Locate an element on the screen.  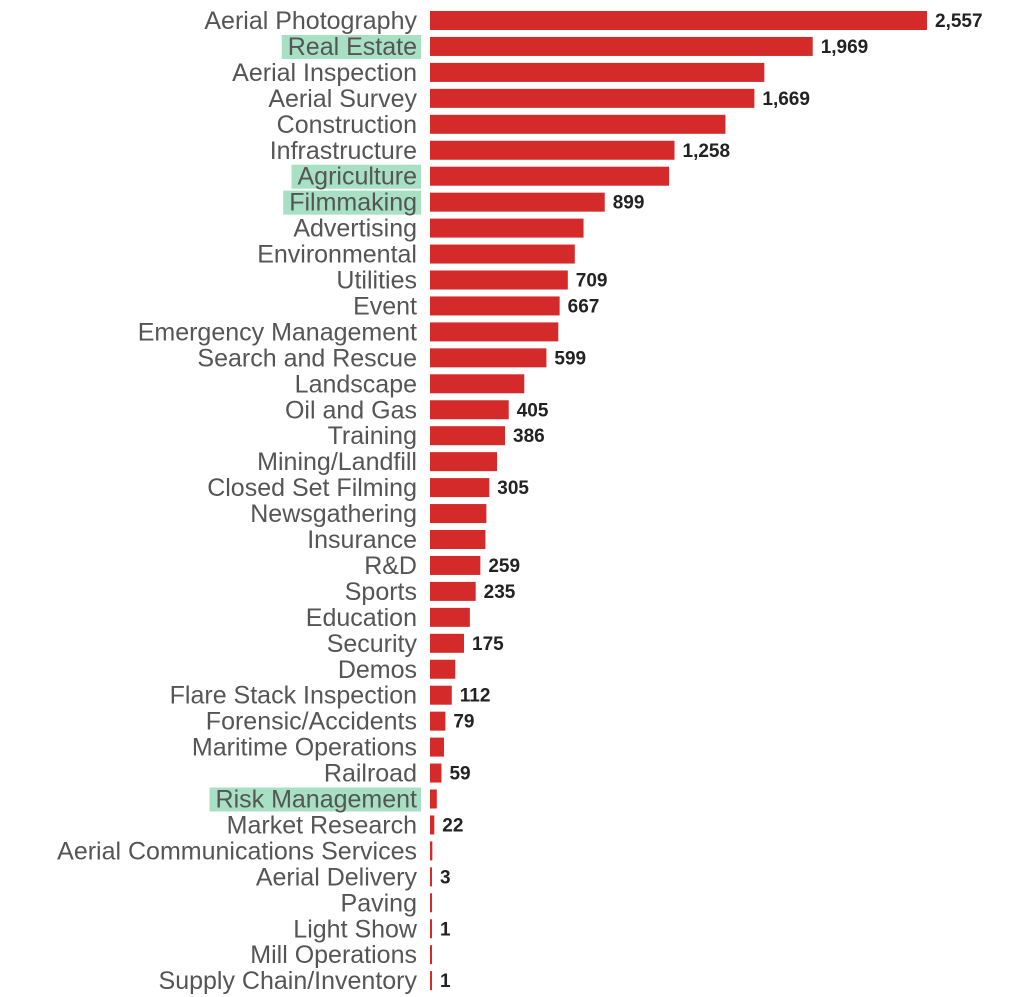
category-label-risk-management: Risk Management is located at coordinates (317, 800).